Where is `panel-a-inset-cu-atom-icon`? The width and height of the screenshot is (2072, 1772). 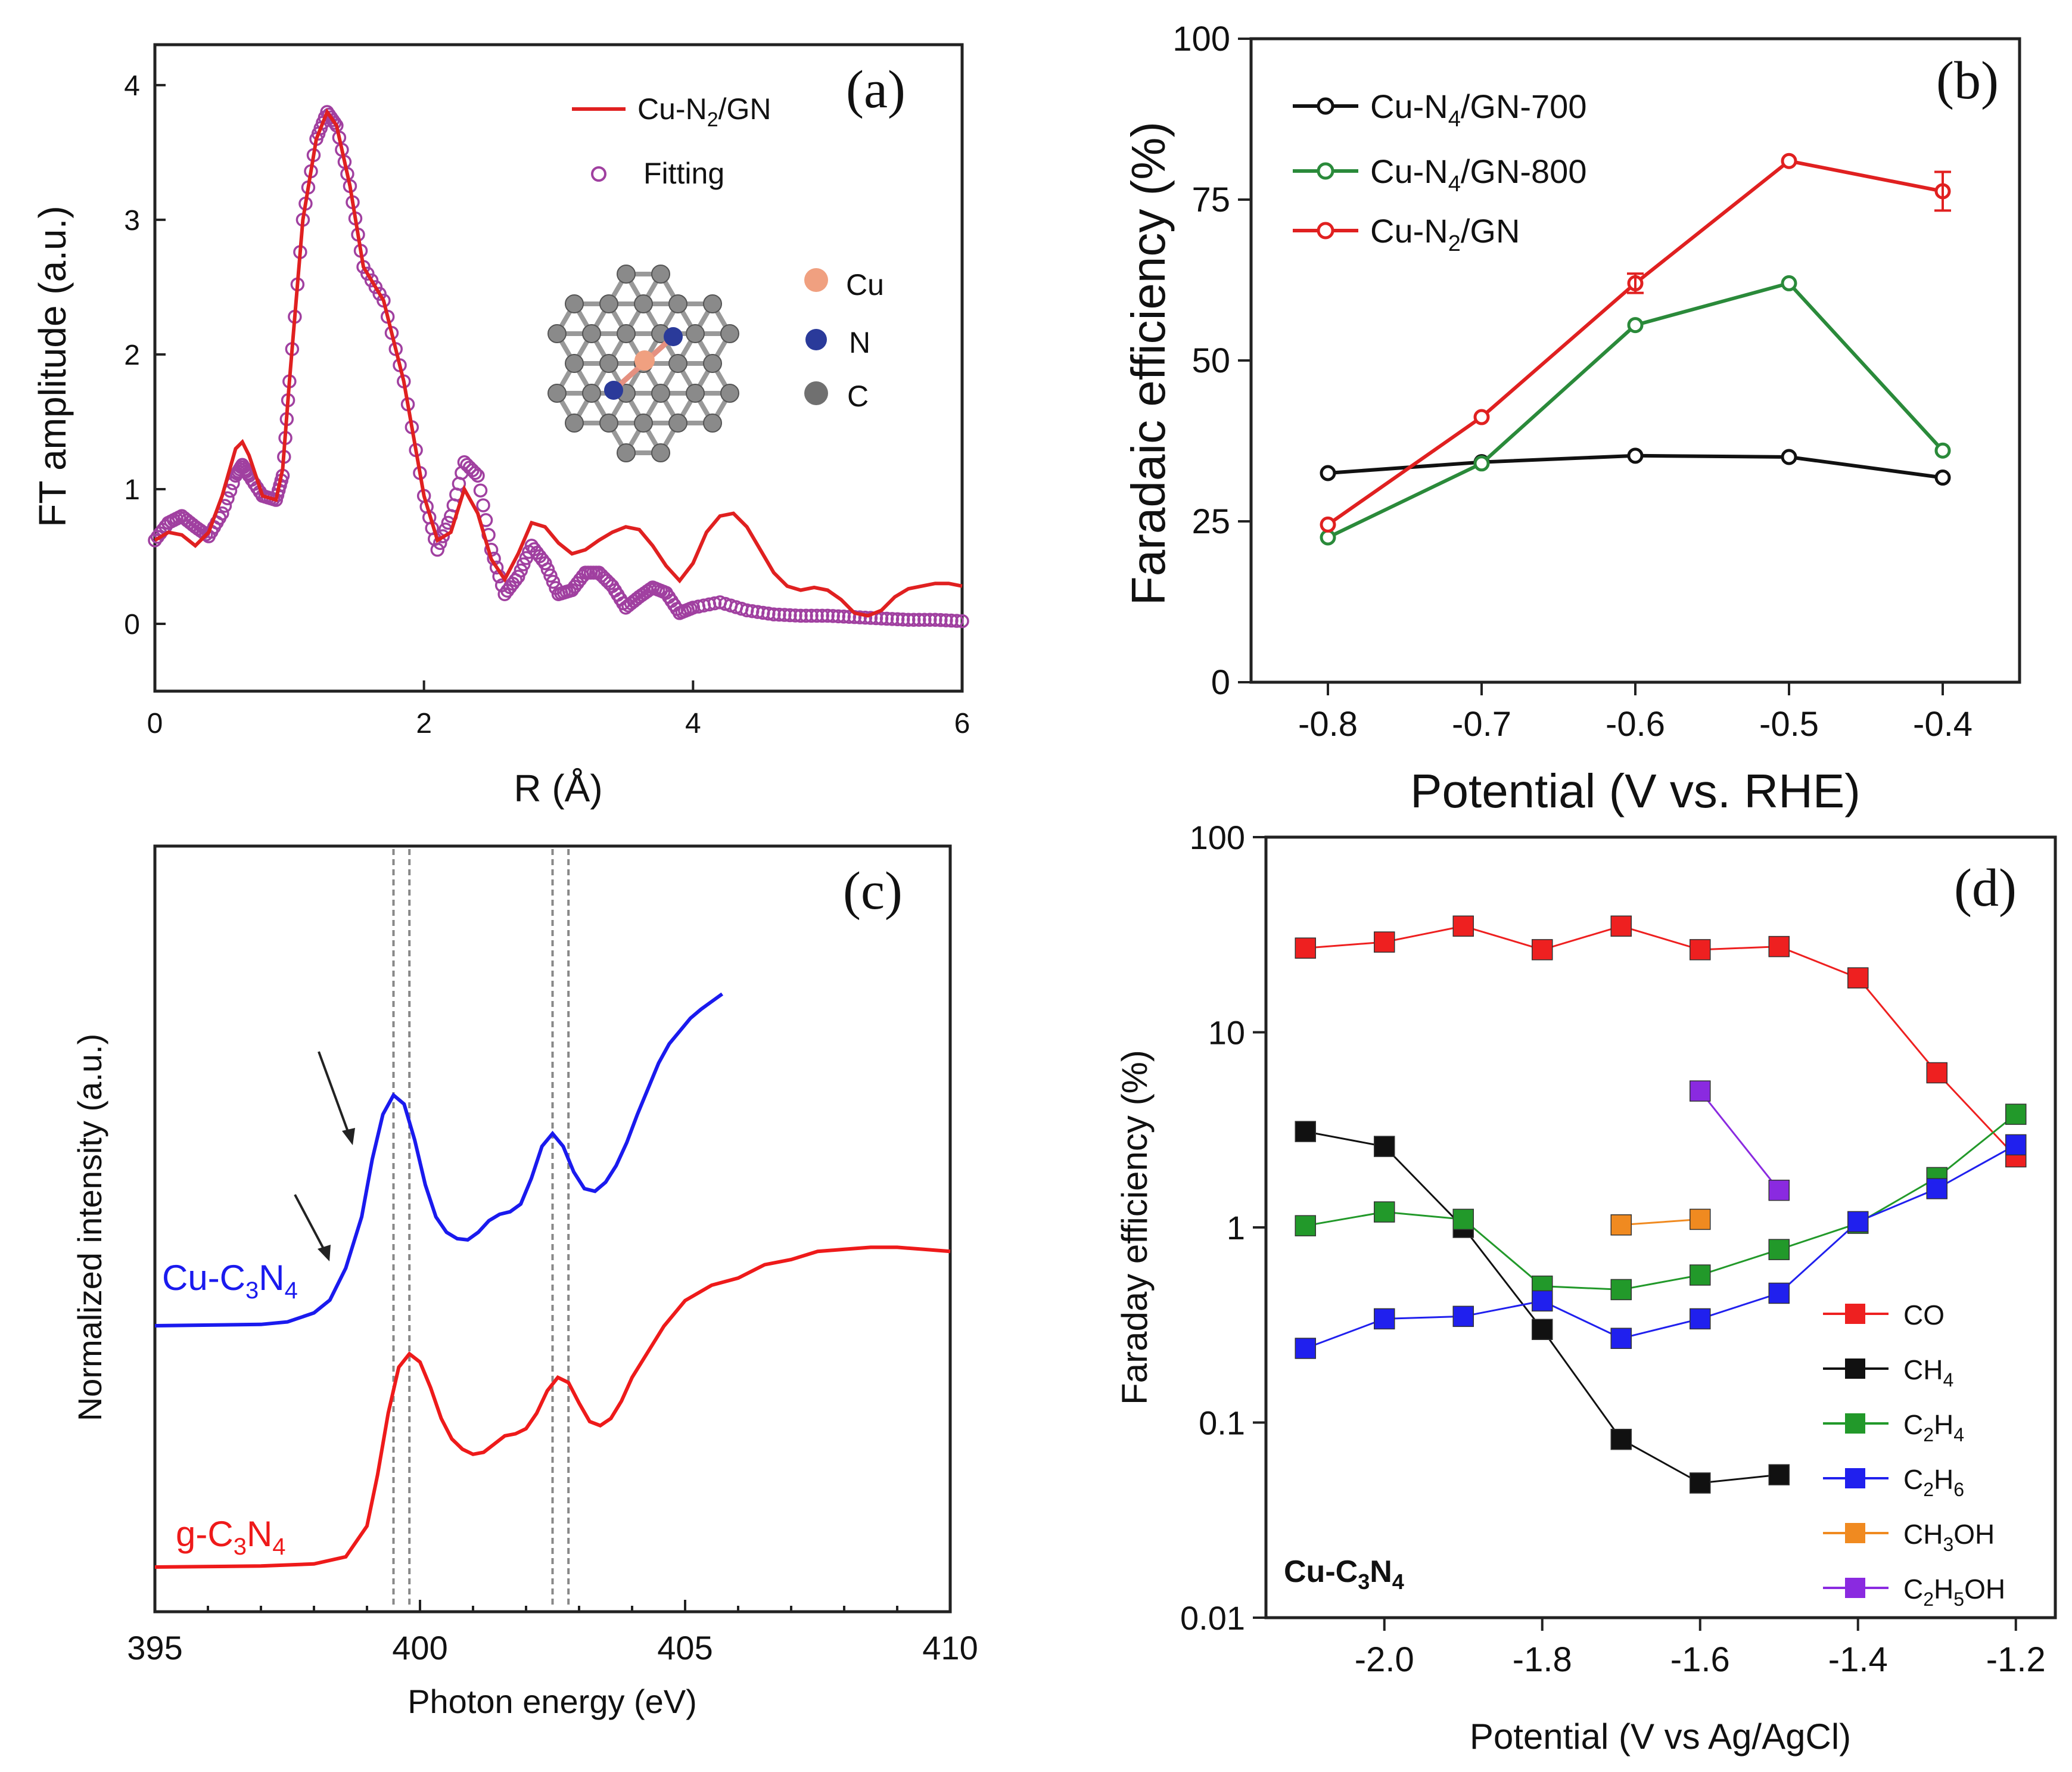 panel-a-inset-cu-atom-icon is located at coordinates (816, 280).